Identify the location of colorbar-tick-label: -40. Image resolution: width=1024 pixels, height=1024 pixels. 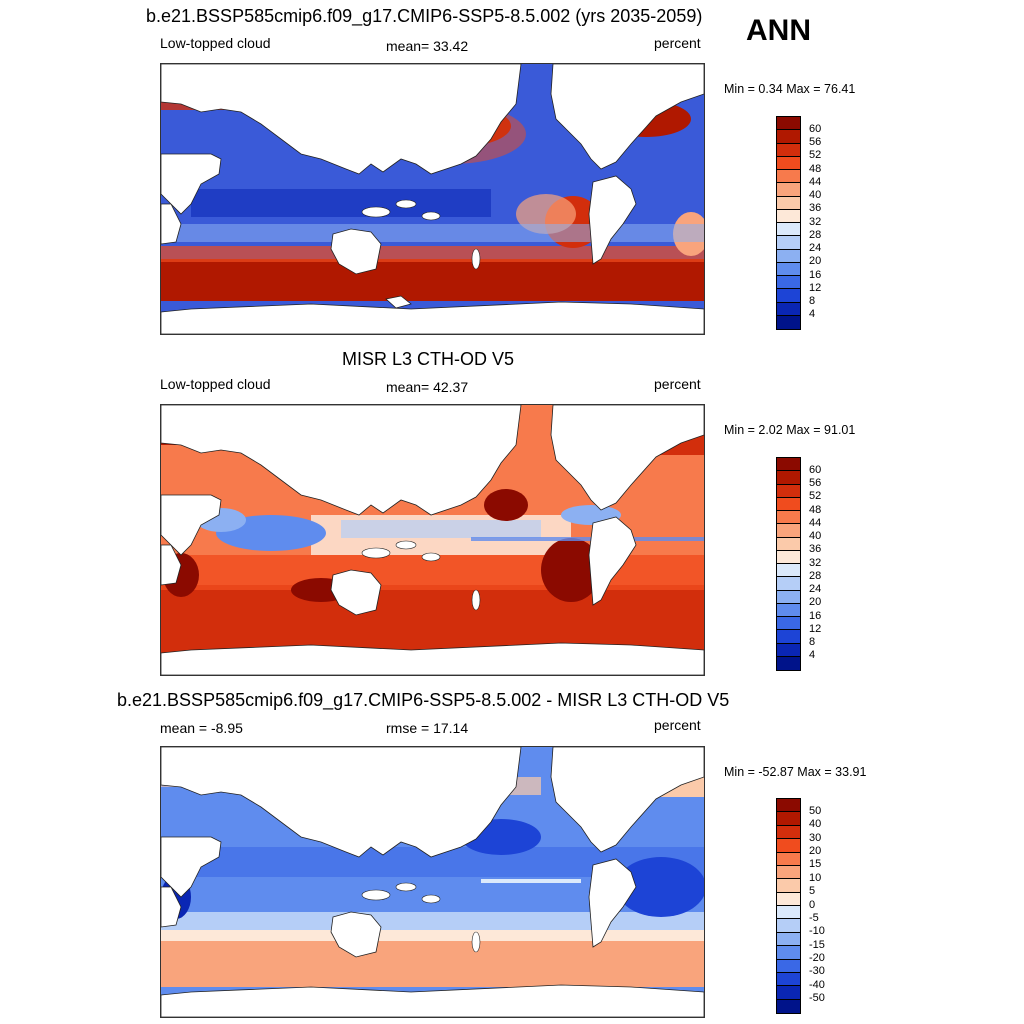
(817, 984).